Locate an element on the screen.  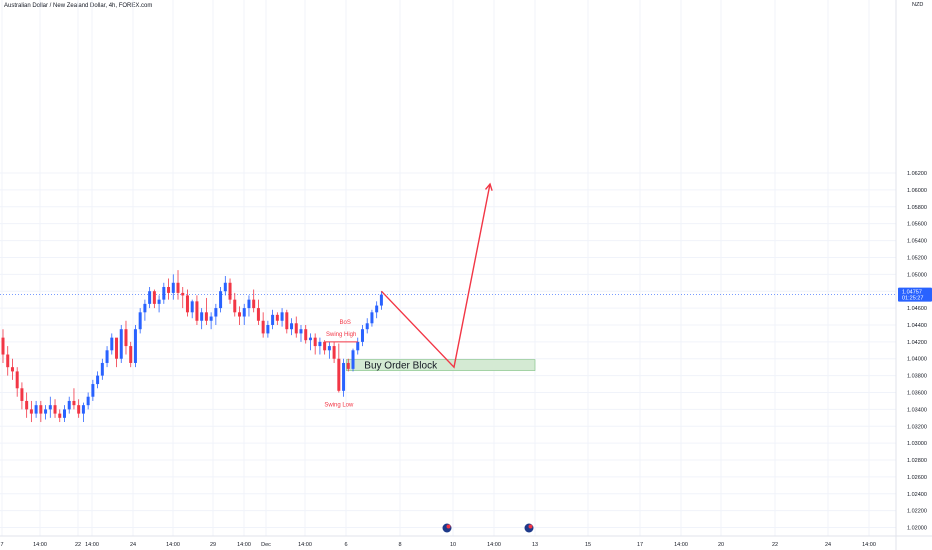
x-tick-label: 10 is located at coordinates (453, 545).